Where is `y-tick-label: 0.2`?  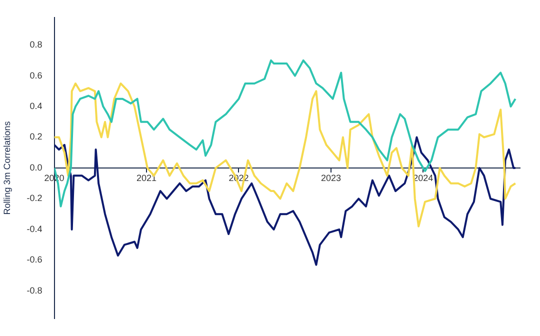
y-tick-label: 0.2 is located at coordinates (36, 137).